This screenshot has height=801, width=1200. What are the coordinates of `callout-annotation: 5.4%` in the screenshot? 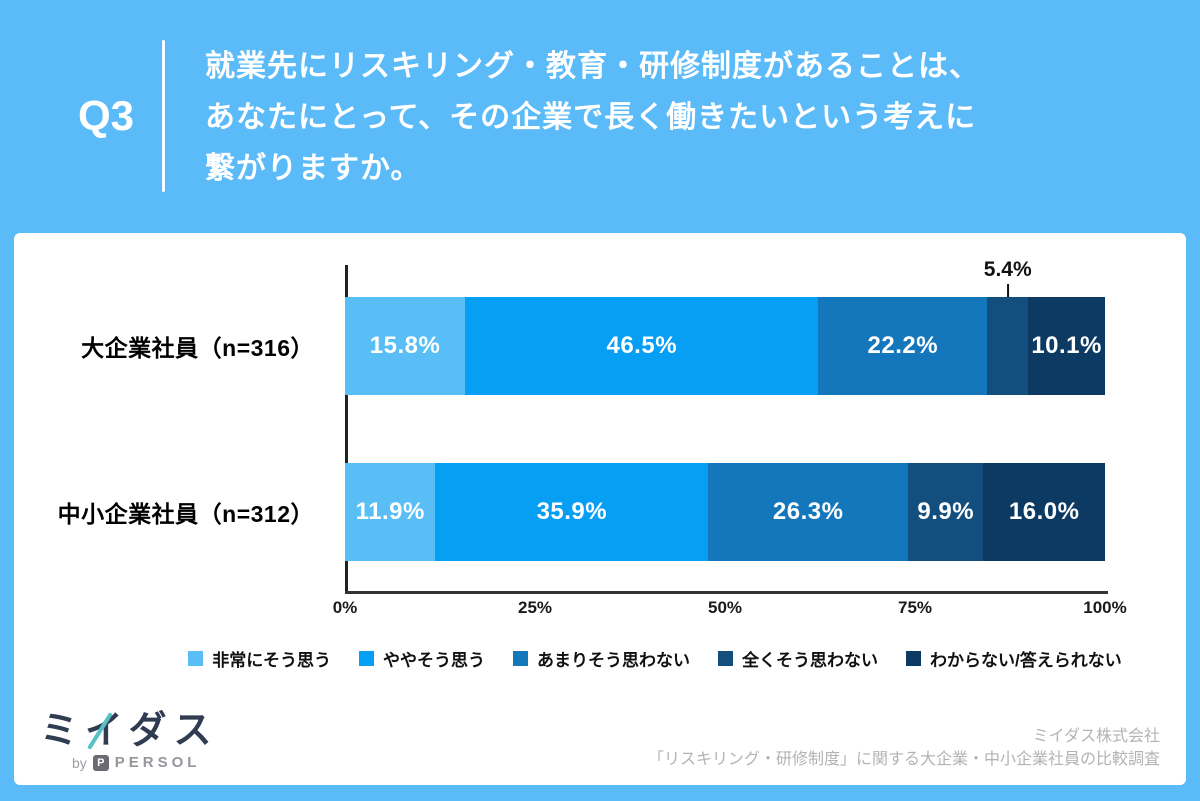 It's located at (1008, 282).